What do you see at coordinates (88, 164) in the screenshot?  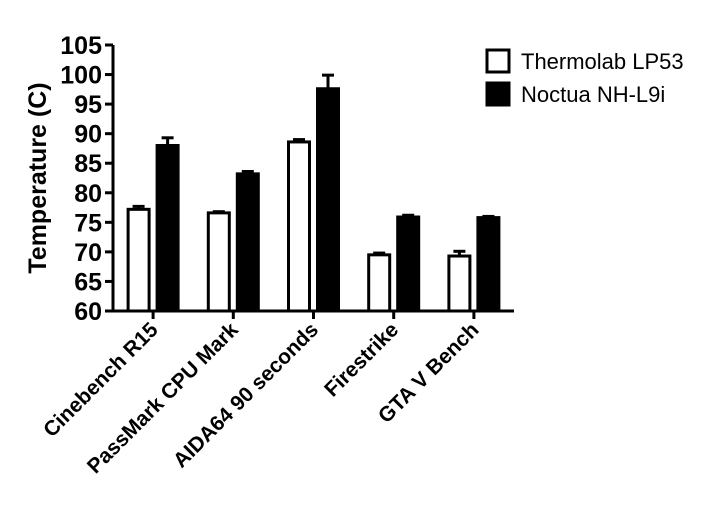 I see `y-tick-label: 85` at bounding box center [88, 164].